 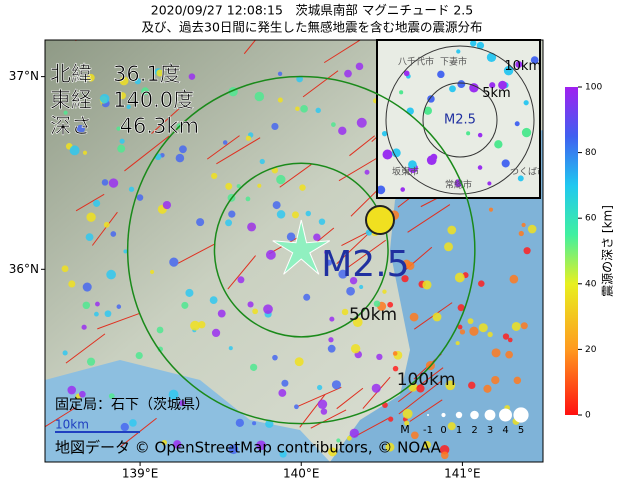 What do you see at coordinates (373, 315) in the screenshot?
I see `distance-label: 50km` at bounding box center [373, 315].